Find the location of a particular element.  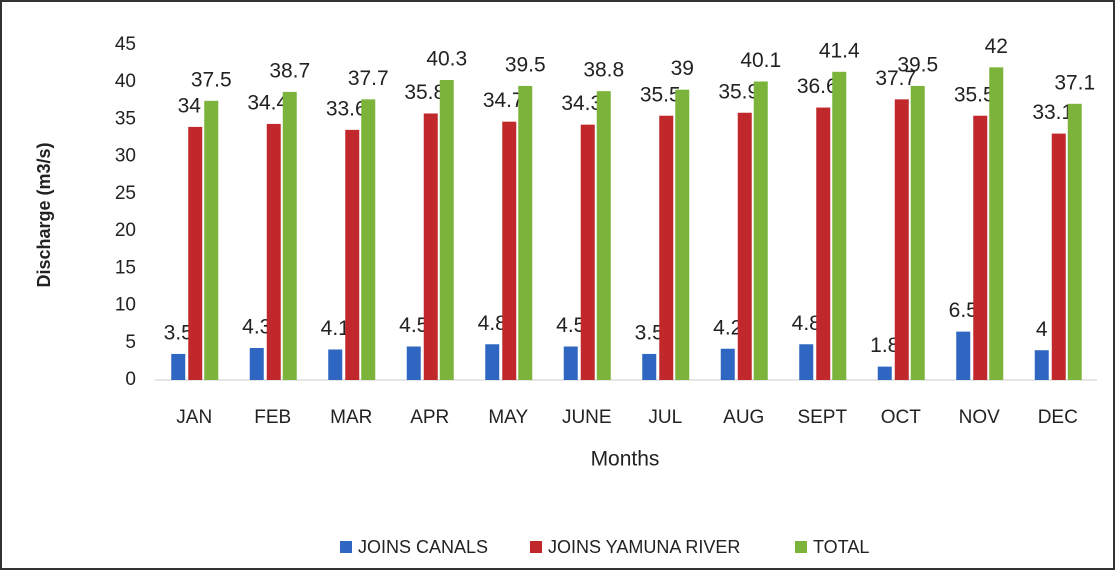

data-label: 35.8 is located at coordinates (424, 92).